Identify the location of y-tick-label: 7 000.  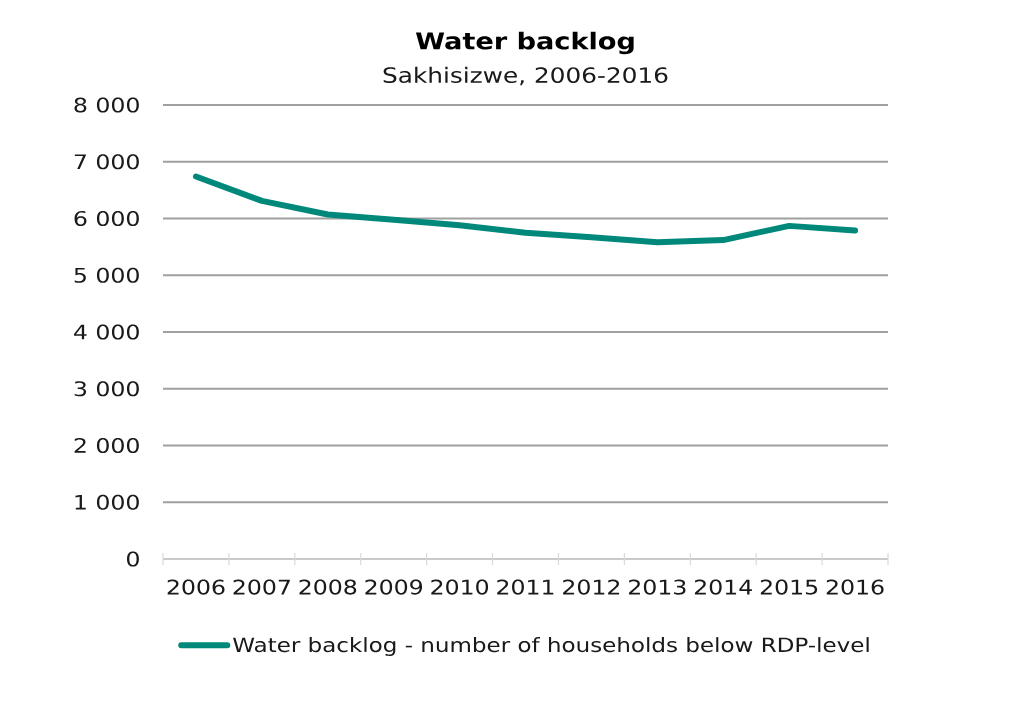
(106, 162).